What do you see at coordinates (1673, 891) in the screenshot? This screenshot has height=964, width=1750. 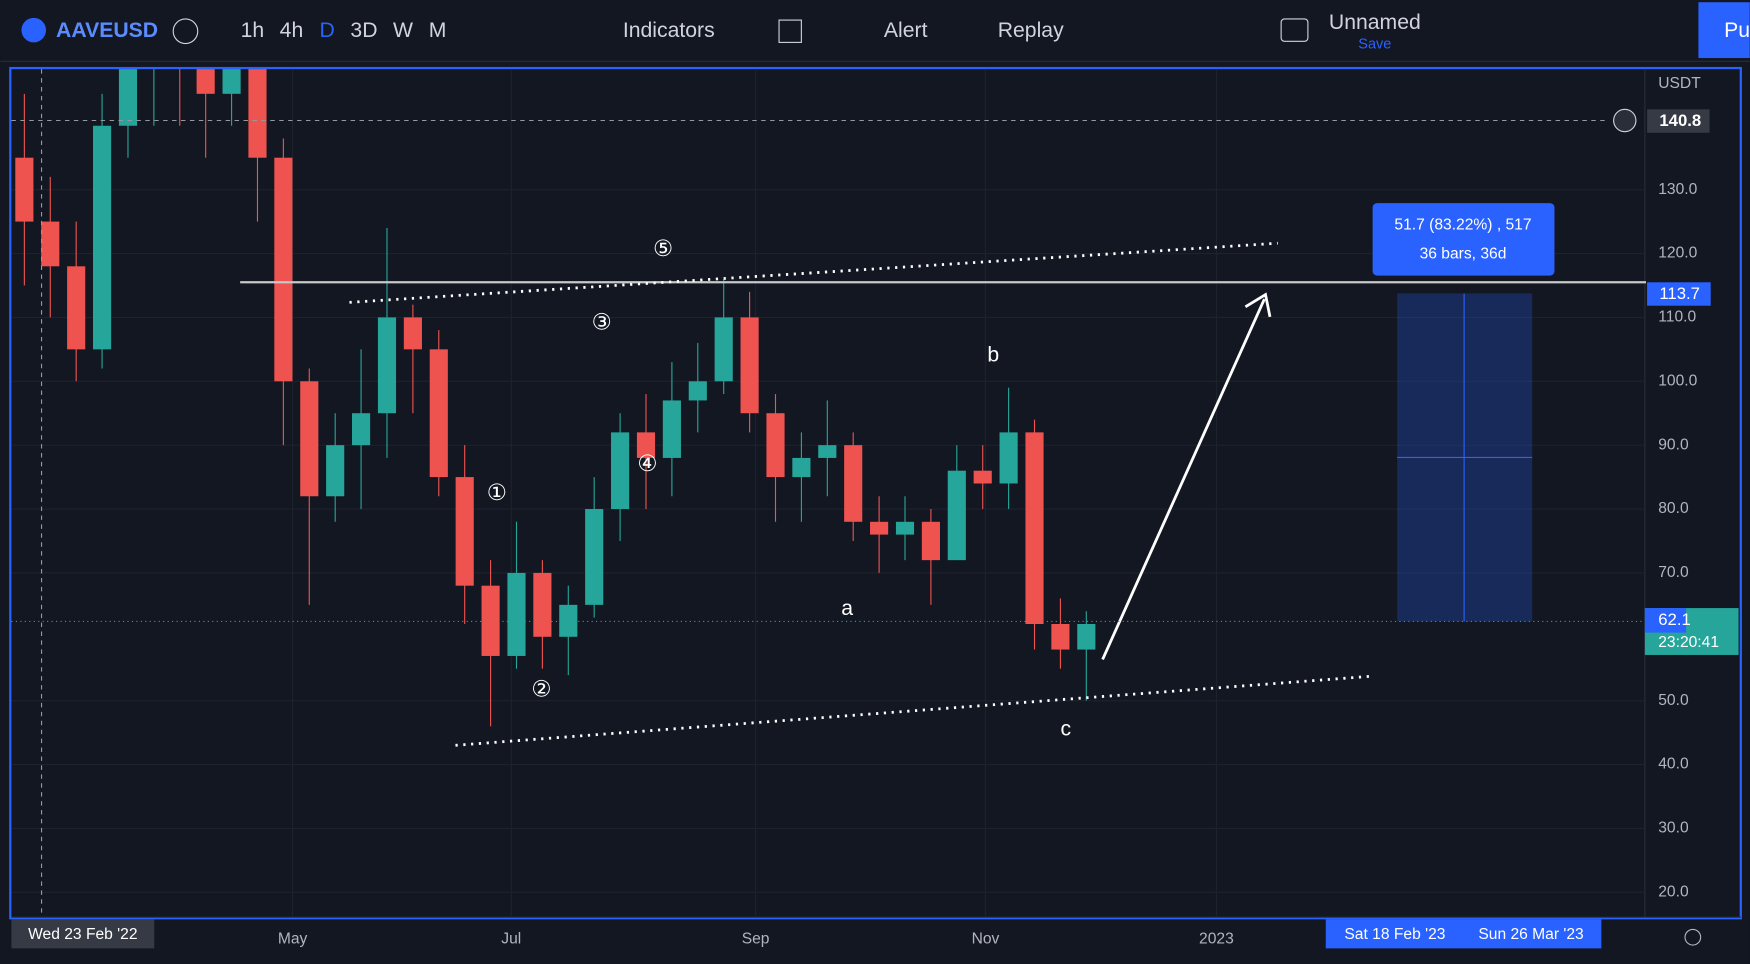 I see `price-tick: 20.0` at bounding box center [1673, 891].